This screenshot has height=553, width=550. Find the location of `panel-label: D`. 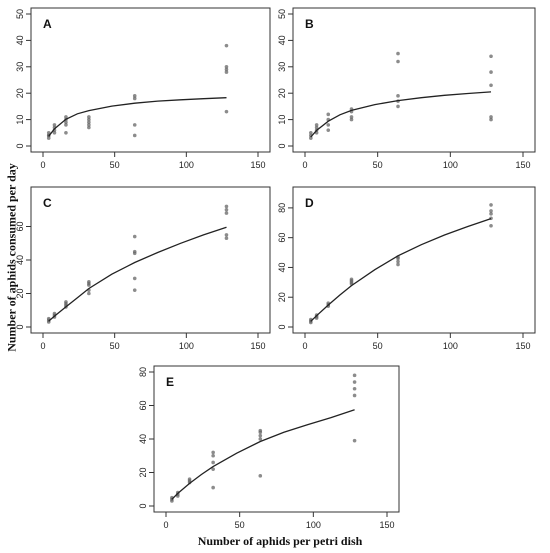

panel-label: D is located at coordinates (309, 203).